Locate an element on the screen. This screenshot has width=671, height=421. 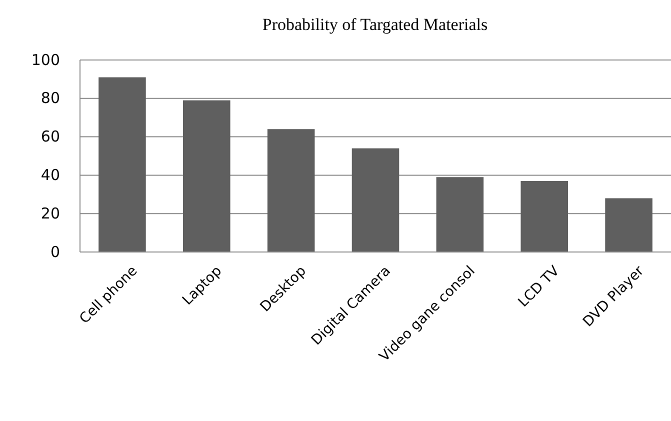
y-tick-label: 60 is located at coordinates (50, 137).